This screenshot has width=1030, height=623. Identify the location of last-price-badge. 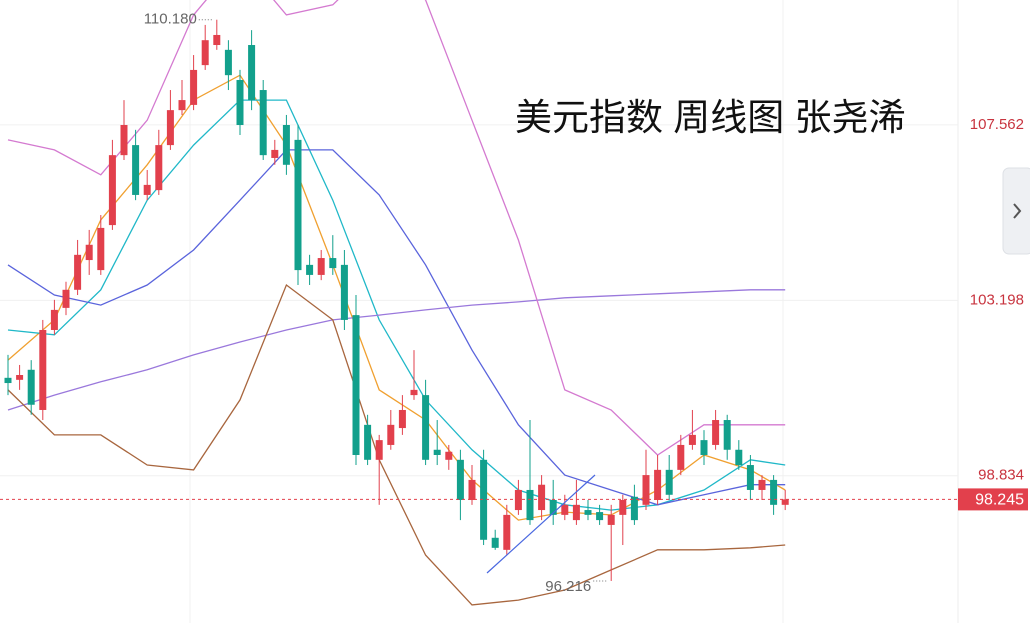
(993, 499).